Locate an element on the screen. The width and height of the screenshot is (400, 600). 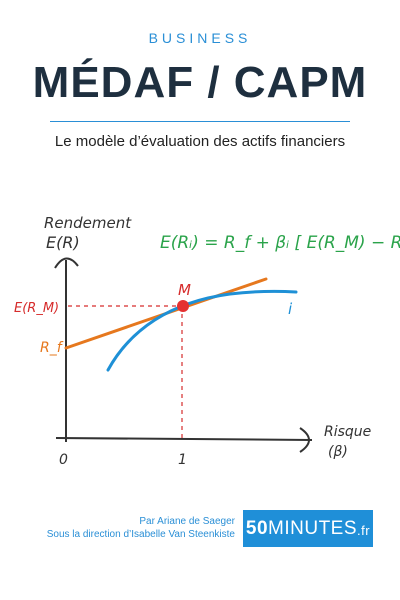
x-axis-label-line1: Risque is located at coordinates (347, 432).